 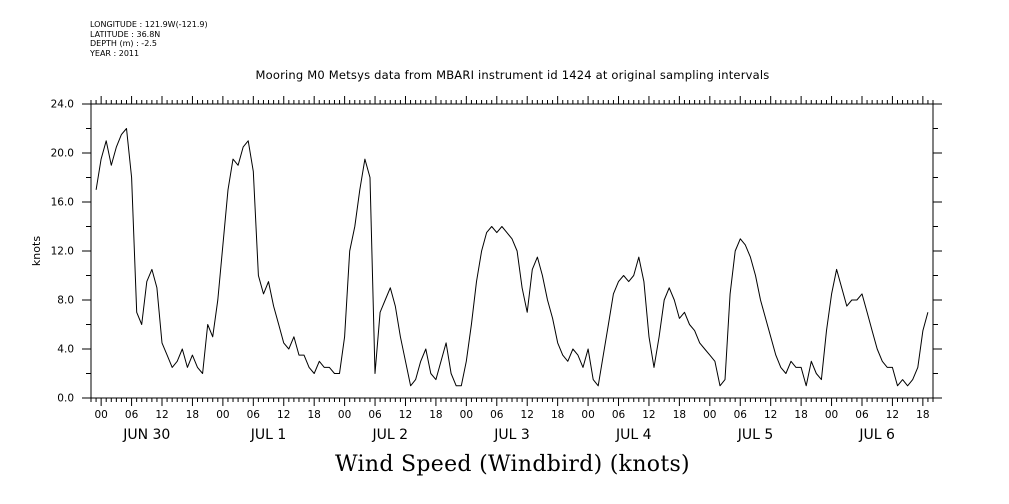 What do you see at coordinates (62, 203) in the screenshot?
I see `y-tick-label: 16.0` at bounding box center [62, 203].